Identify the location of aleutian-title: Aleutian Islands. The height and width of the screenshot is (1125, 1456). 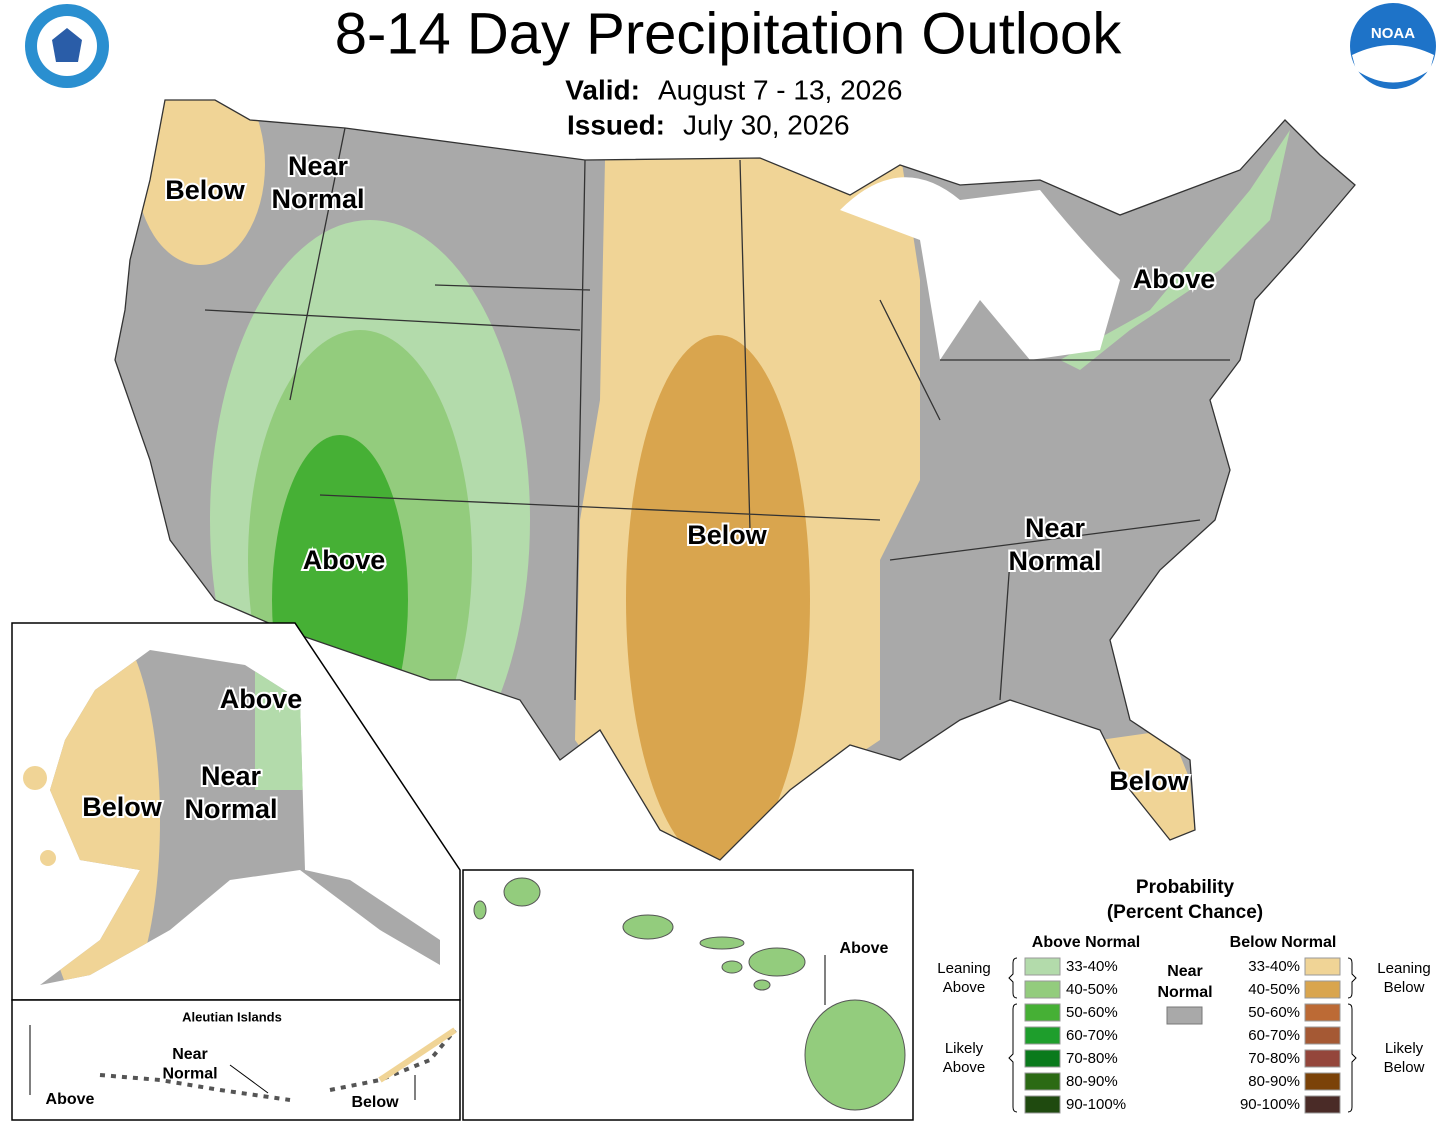
(232, 1016).